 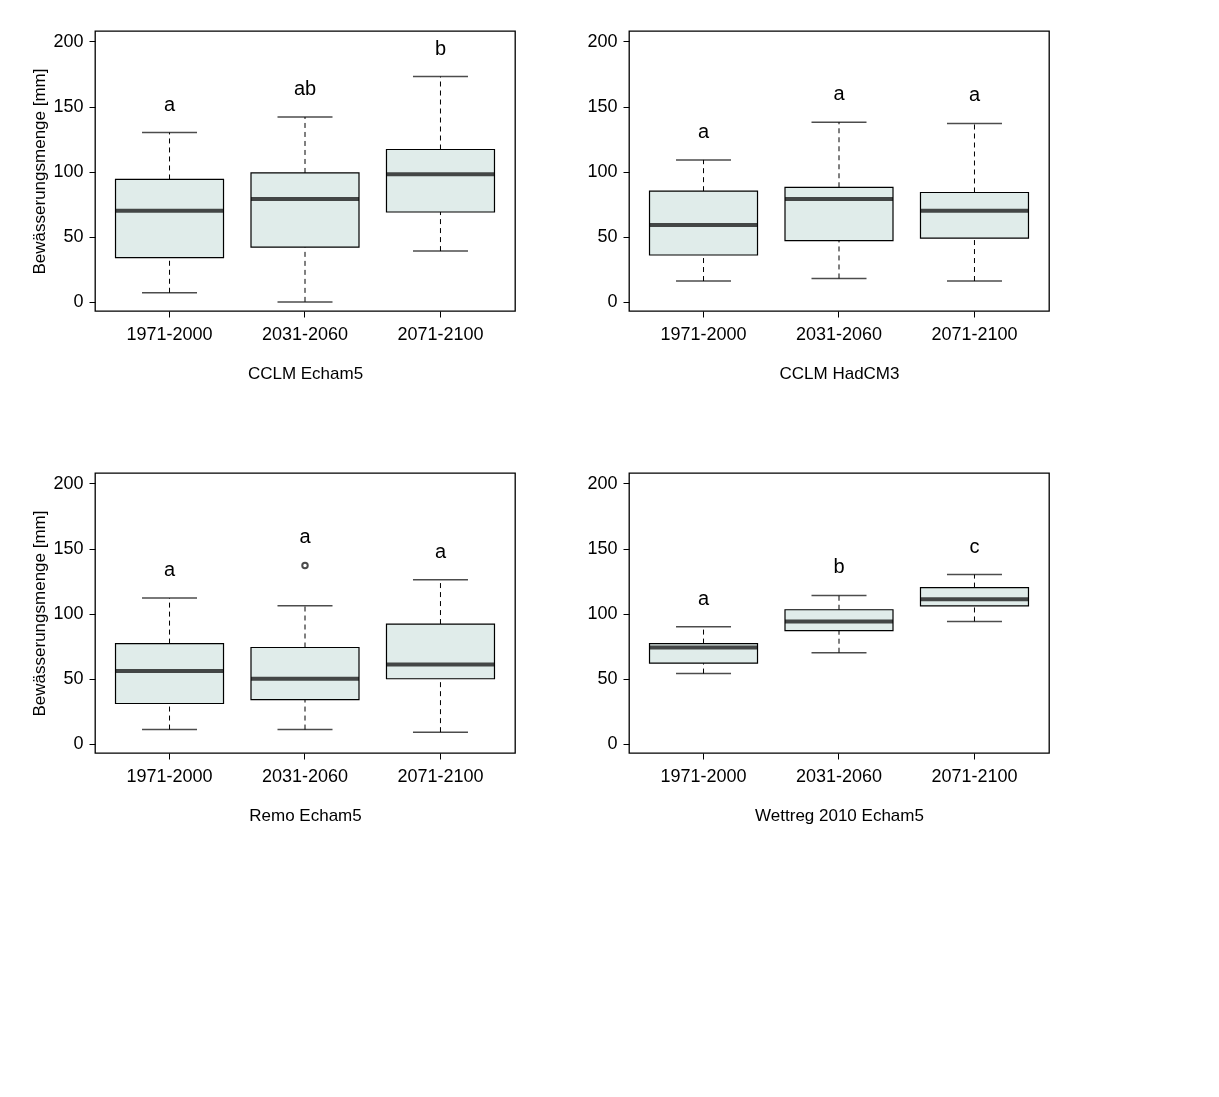 I want to click on x-axis-title: CCLM Echam5, so click(x=305, y=373).